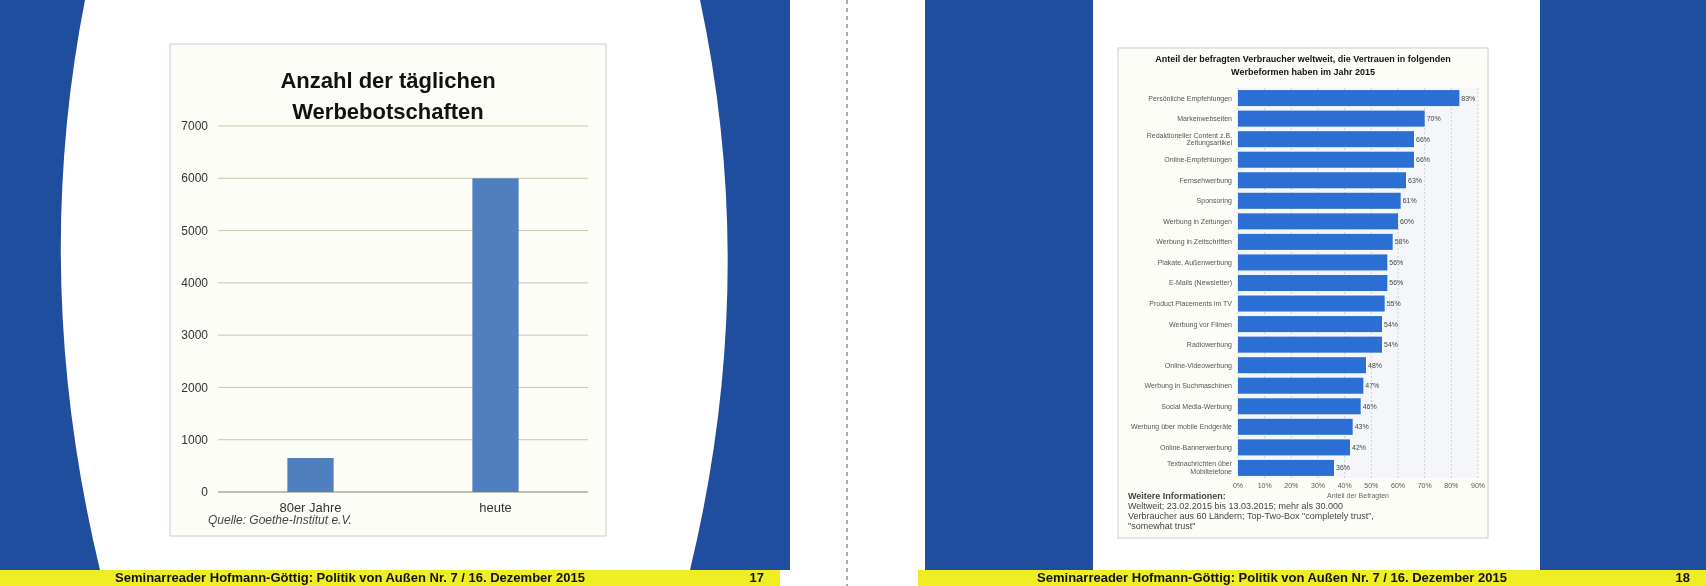  I want to click on text: 18, so click(1682, 577).